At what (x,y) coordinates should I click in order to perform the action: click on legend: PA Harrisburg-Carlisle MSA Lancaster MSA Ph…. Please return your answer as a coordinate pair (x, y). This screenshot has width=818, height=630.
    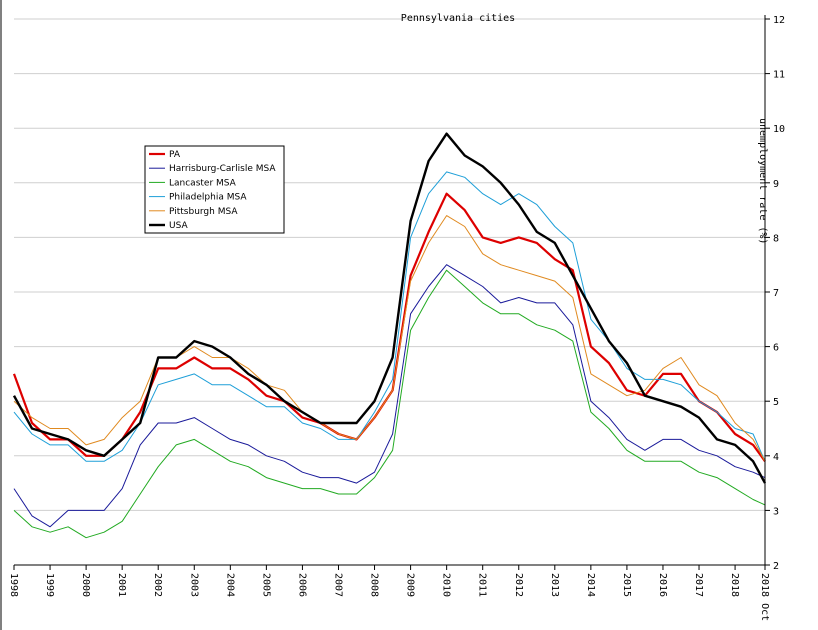
    Looking at the image, I should click on (214, 189).